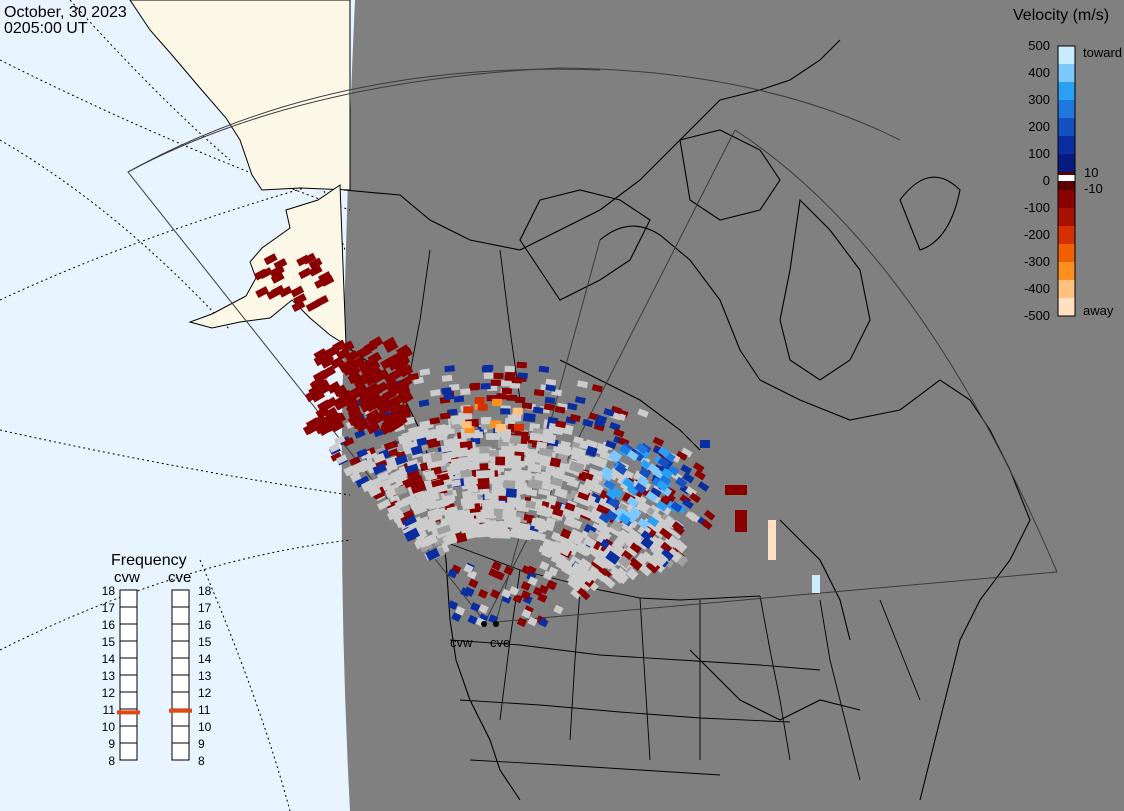 This screenshot has height=811, width=1124. Describe the element at coordinates (205, 727) in the screenshot. I see `frequency-scale-label: 10` at that location.